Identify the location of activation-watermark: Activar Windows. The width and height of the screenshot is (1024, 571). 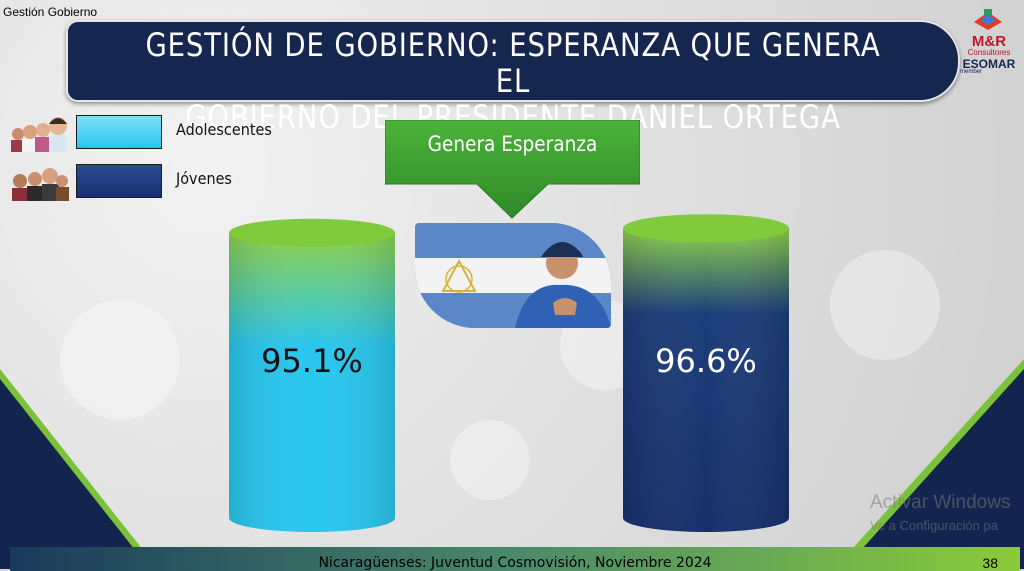
(940, 502).